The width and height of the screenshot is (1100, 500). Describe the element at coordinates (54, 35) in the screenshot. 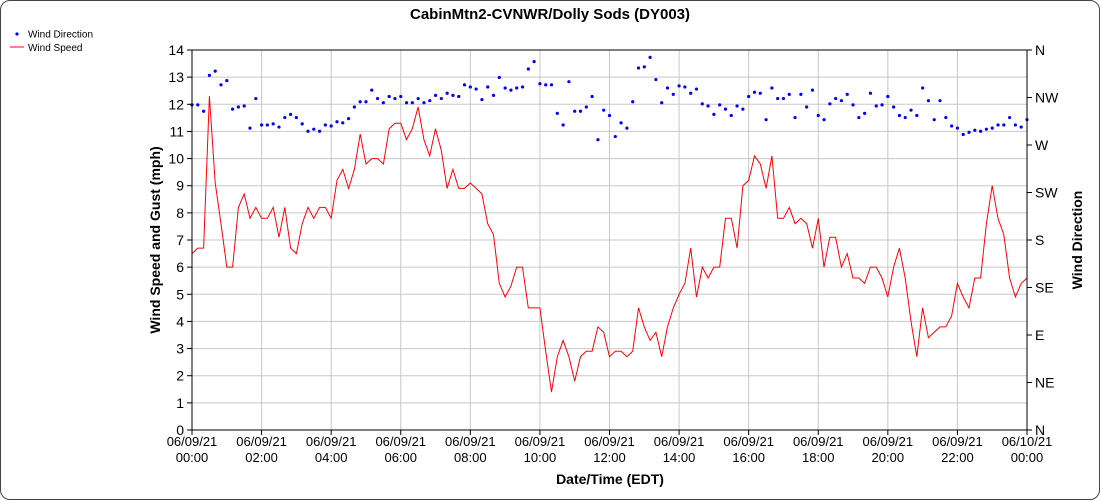

I see `legend-item-wind-direction: Wind Direction` at that location.